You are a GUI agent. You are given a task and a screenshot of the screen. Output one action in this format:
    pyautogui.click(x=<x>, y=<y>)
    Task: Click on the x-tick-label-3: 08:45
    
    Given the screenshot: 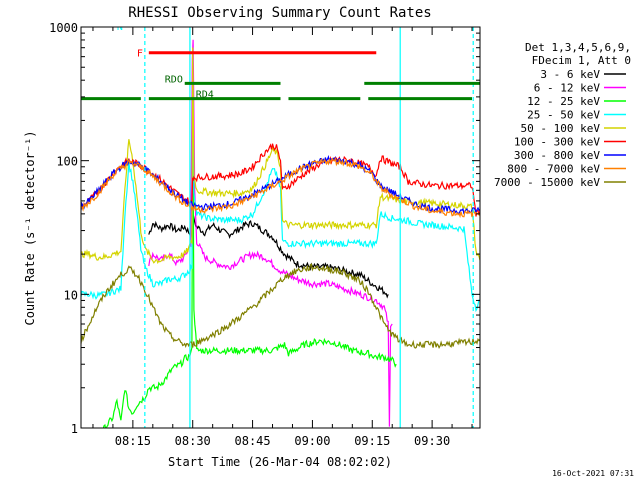 What is the action you would take?
    pyautogui.click(x=253, y=441)
    